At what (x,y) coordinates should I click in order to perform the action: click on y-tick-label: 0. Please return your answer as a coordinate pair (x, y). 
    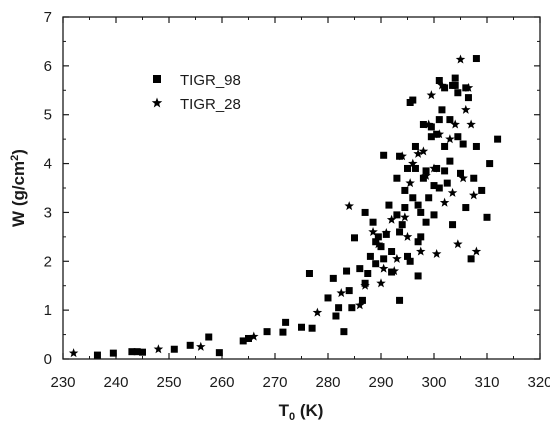
    Looking at the image, I should click on (48, 359).